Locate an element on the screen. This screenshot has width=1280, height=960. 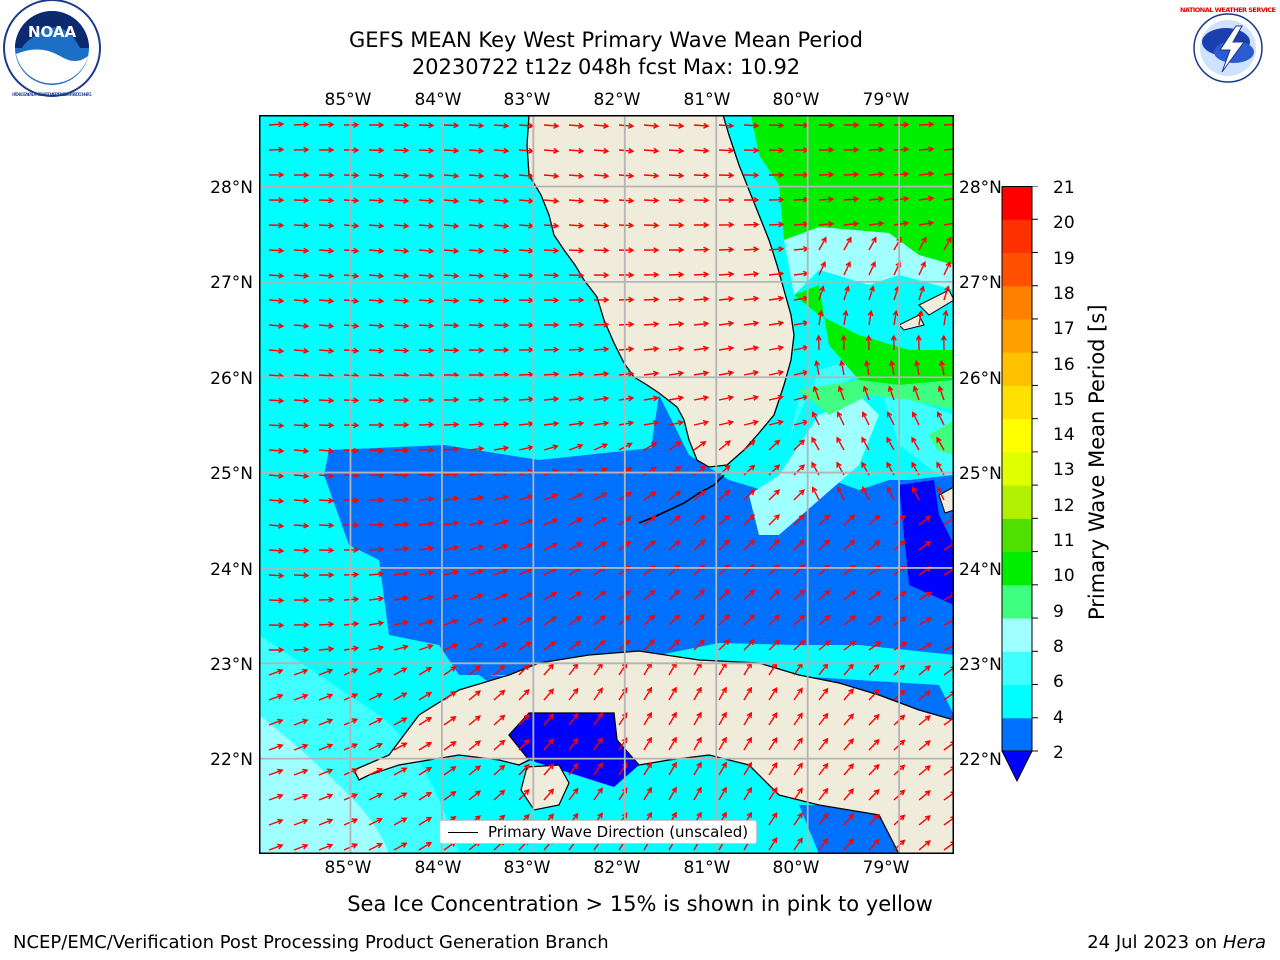
lon-label-top: 79°W is located at coordinates (886, 100).